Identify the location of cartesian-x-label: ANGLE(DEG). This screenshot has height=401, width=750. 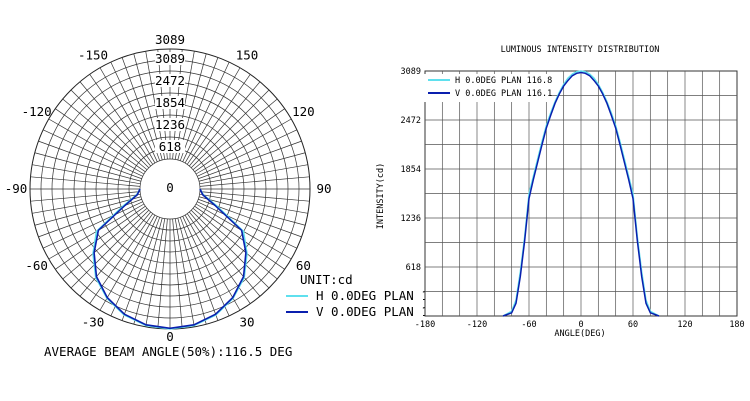
(579, 334).